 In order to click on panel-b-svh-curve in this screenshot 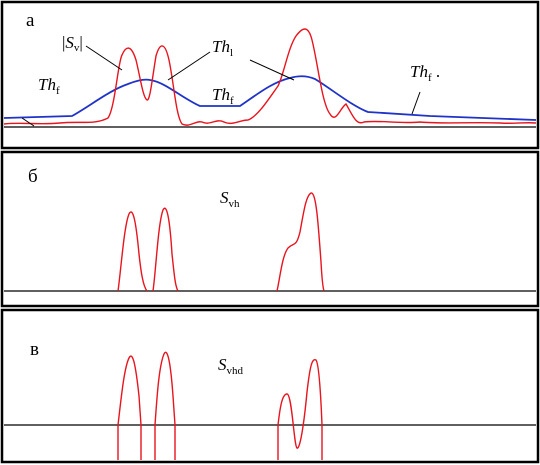, I will do `click(221, 242)`.